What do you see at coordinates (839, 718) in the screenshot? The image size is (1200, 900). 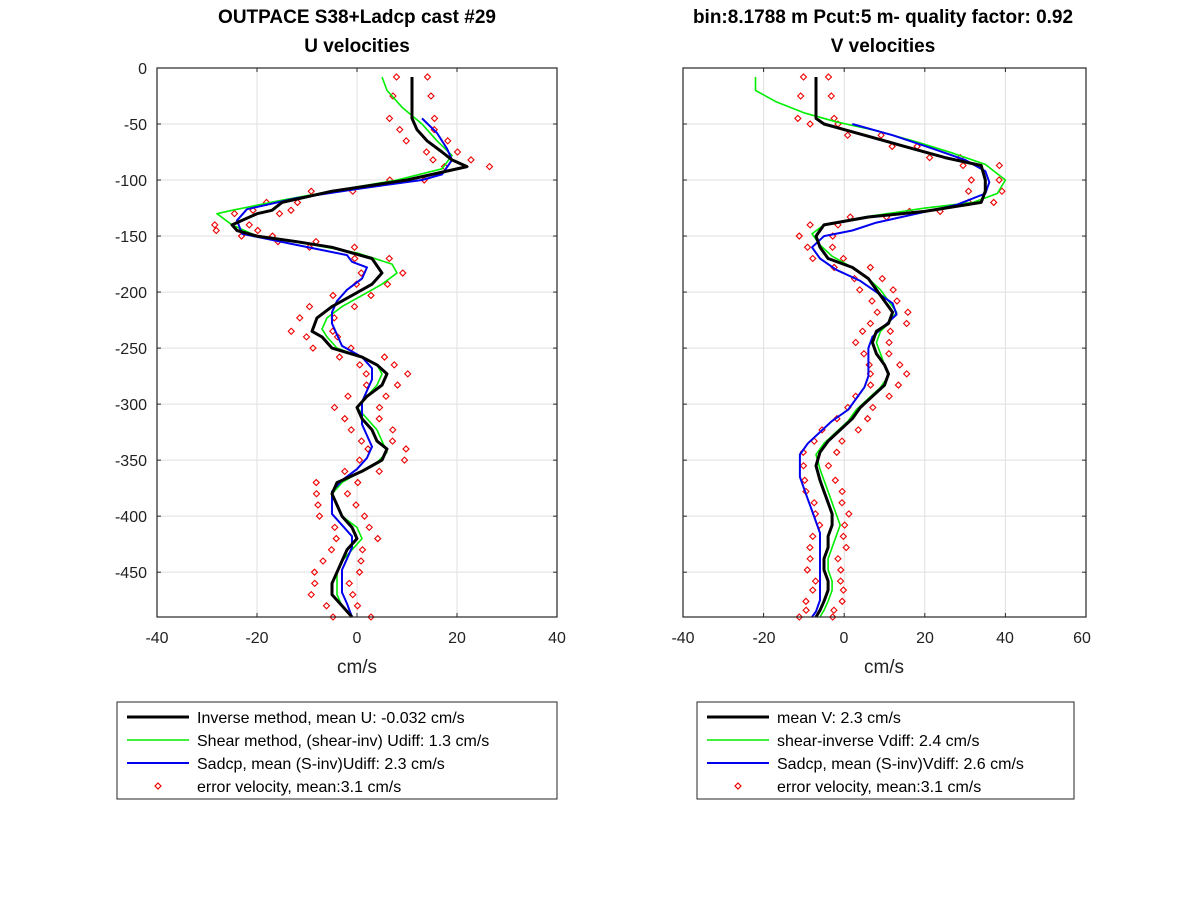 I see `v-legend-label-mean: mean V: 2.3 cm/s` at bounding box center [839, 718].